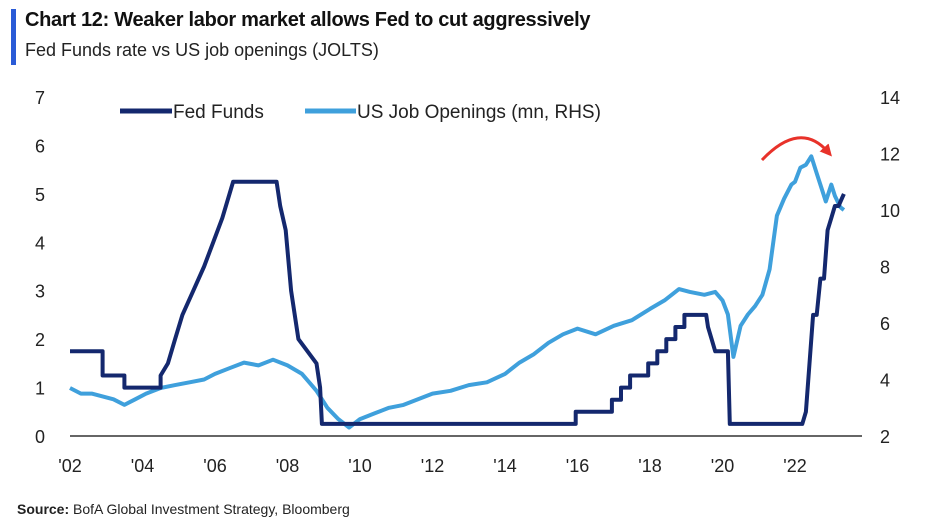 The width and height of the screenshot is (930, 529). I want to click on y-left-tick-label: 1, so click(40, 389).